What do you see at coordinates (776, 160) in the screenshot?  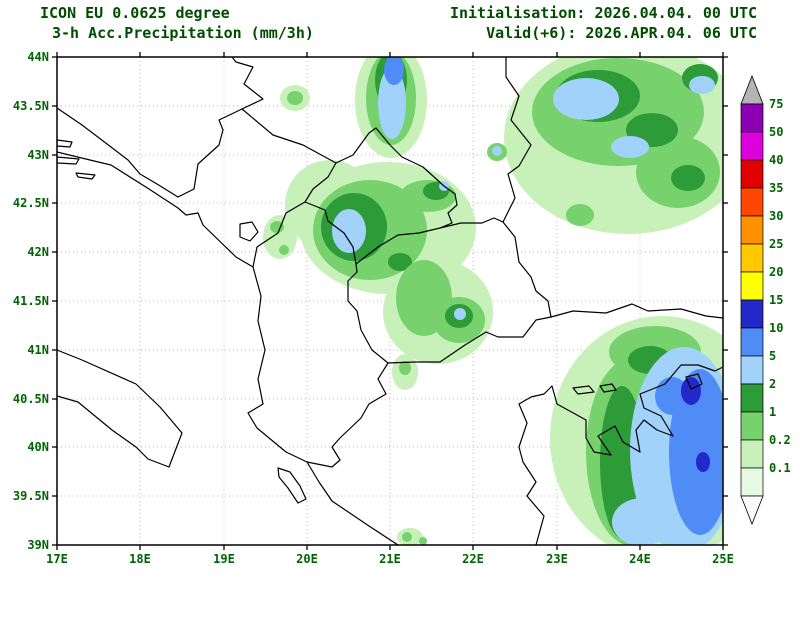 I see `legend-value-label: 40` at bounding box center [776, 160].